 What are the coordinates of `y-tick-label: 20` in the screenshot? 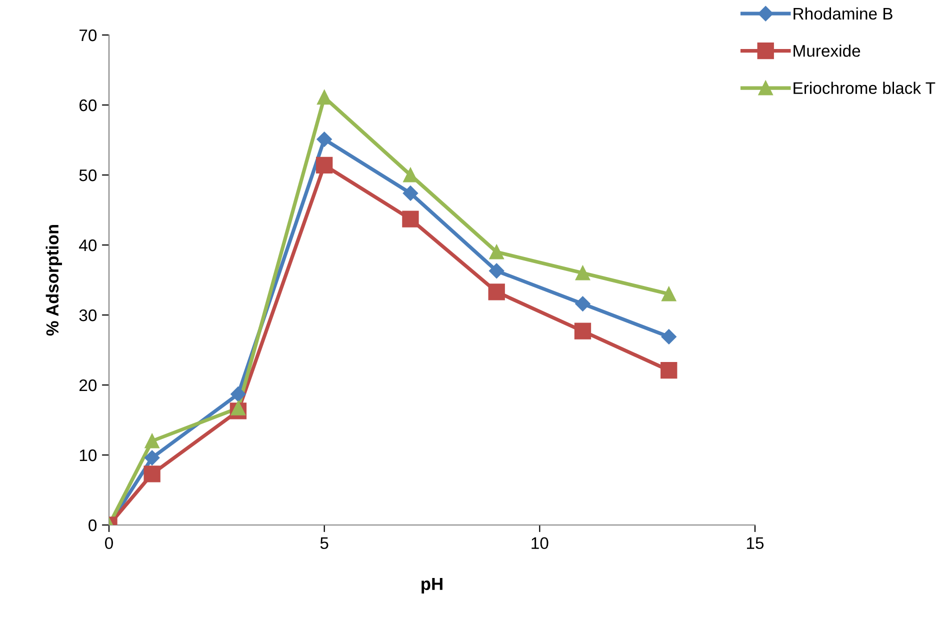 It's located at (88, 385).